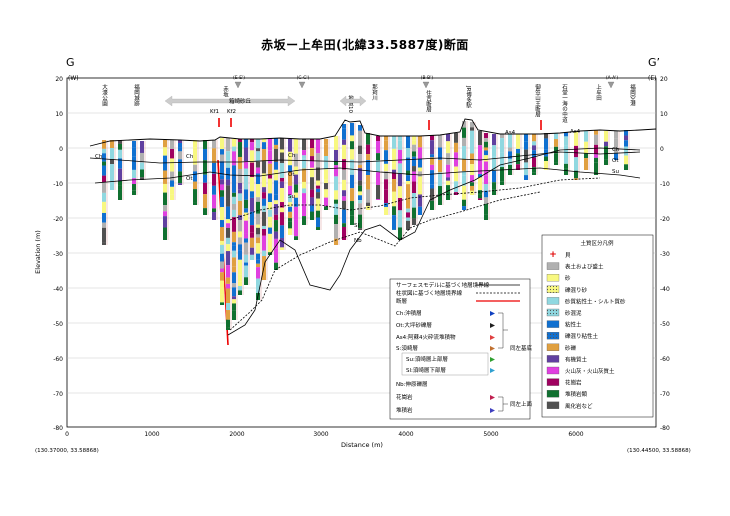 This screenshot has width=730, height=516. I want to click on y-axis-left: 20 10 0 -10 -20 -30 -40 -50 -60 -70 -80, so click(58, 254).